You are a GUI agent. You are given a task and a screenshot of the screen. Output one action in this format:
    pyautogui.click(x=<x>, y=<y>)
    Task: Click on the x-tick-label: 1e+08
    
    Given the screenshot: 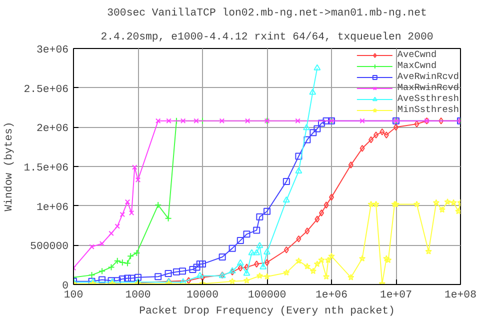 What is the action you would take?
    pyautogui.click(x=460, y=296)
    